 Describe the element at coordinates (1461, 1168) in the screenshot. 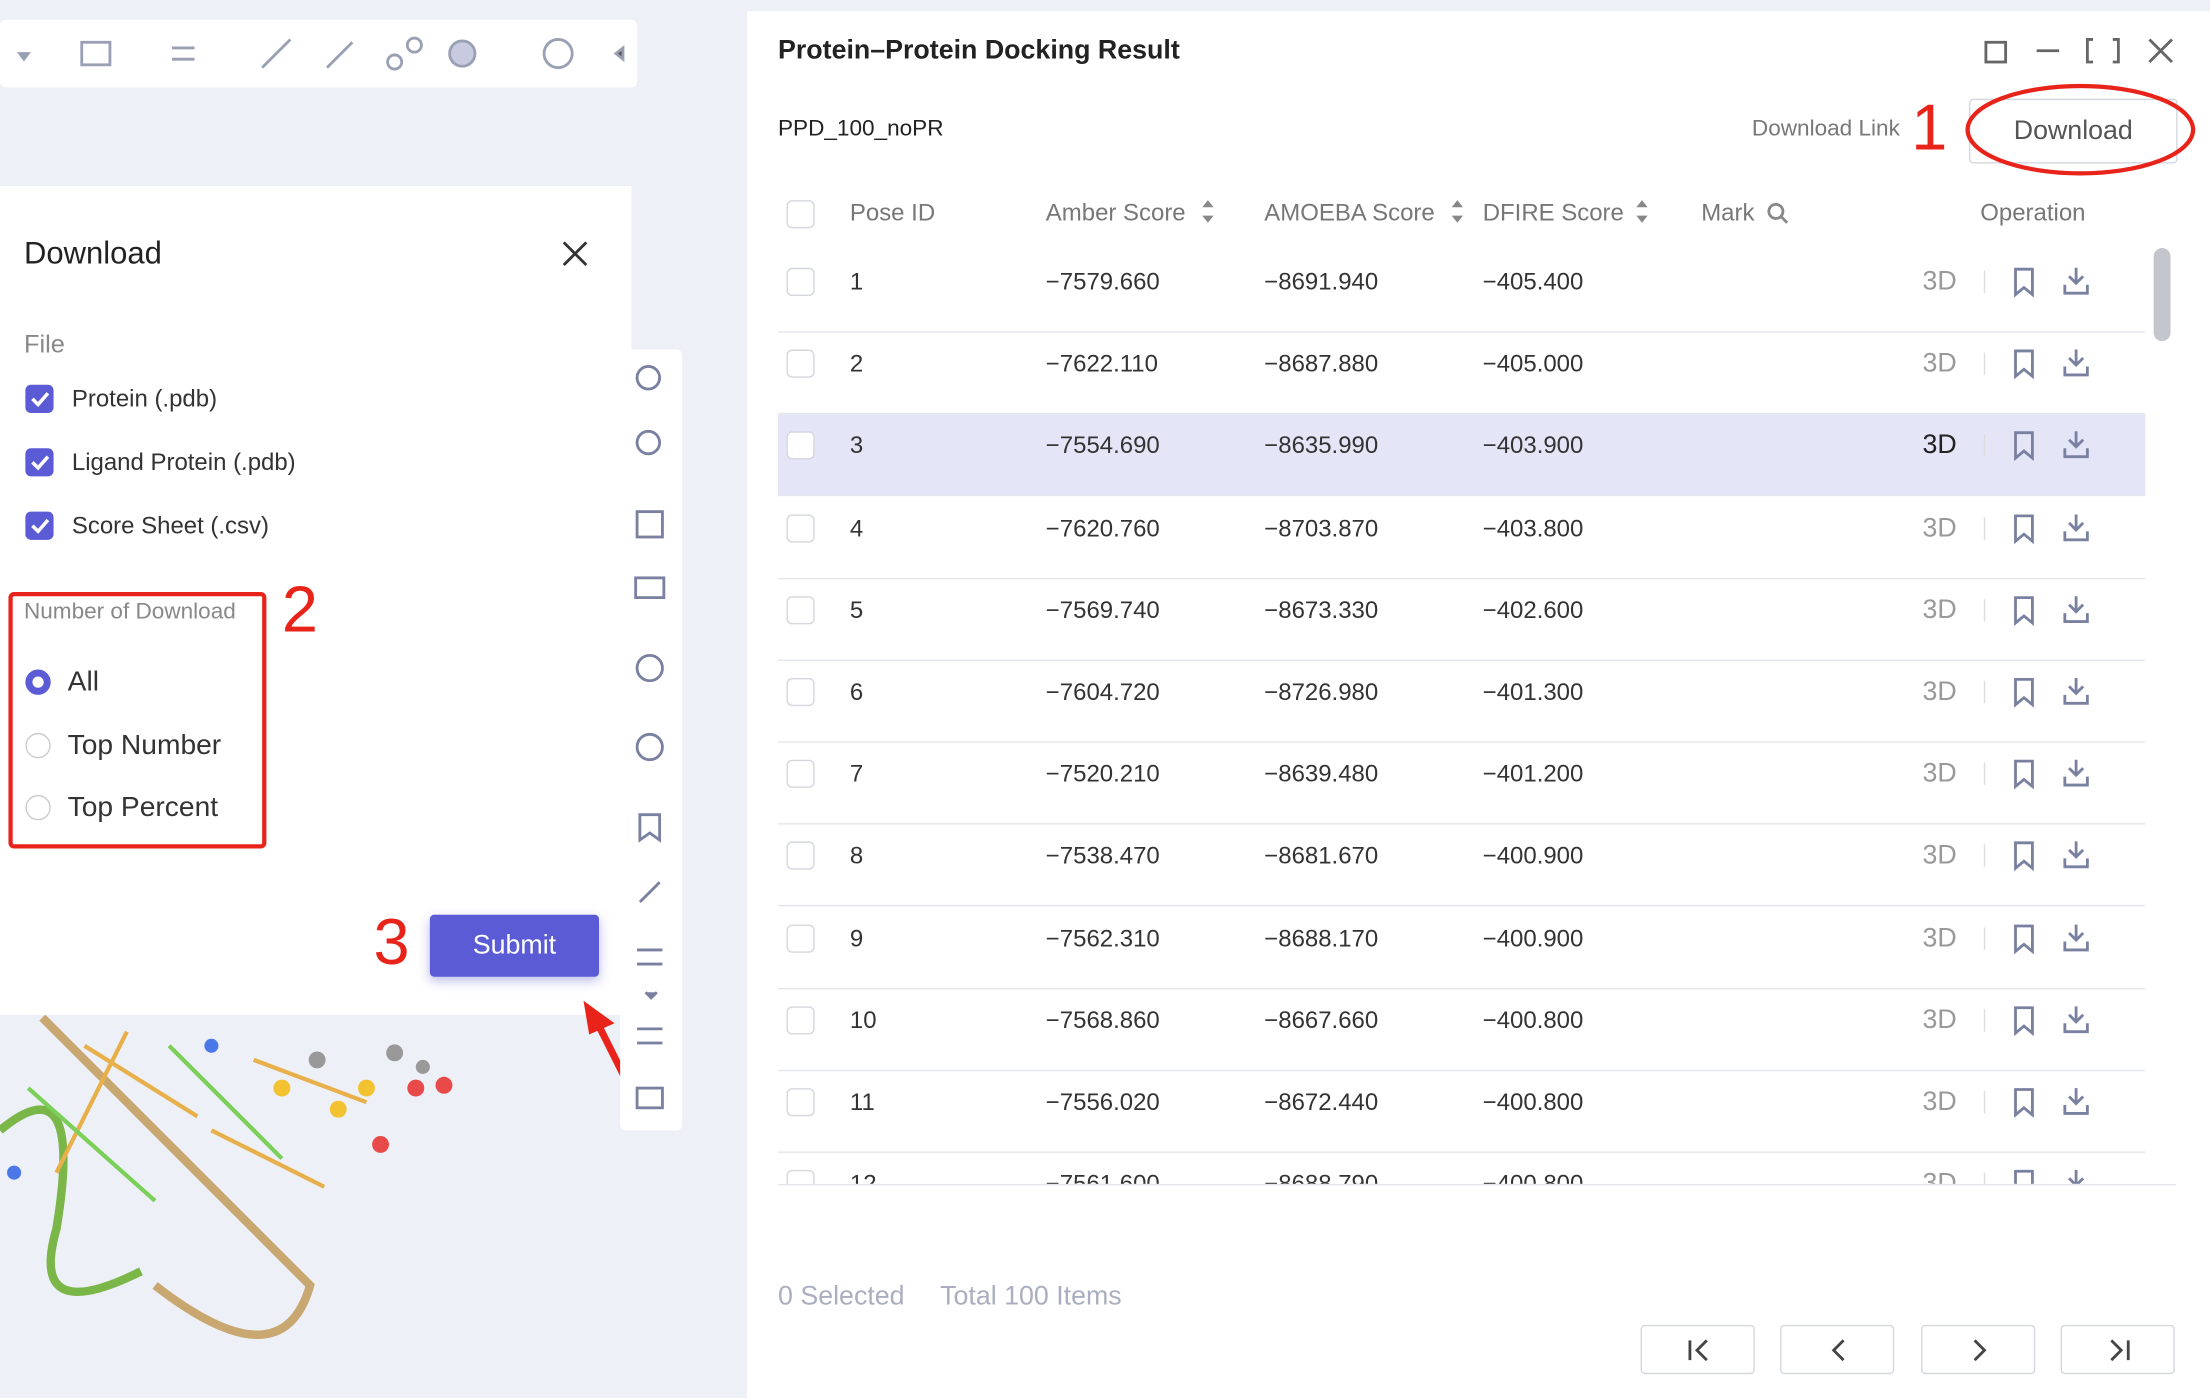

I see `table-row: 12 −7561.600 −8688.790 −400.800 3D` at that location.